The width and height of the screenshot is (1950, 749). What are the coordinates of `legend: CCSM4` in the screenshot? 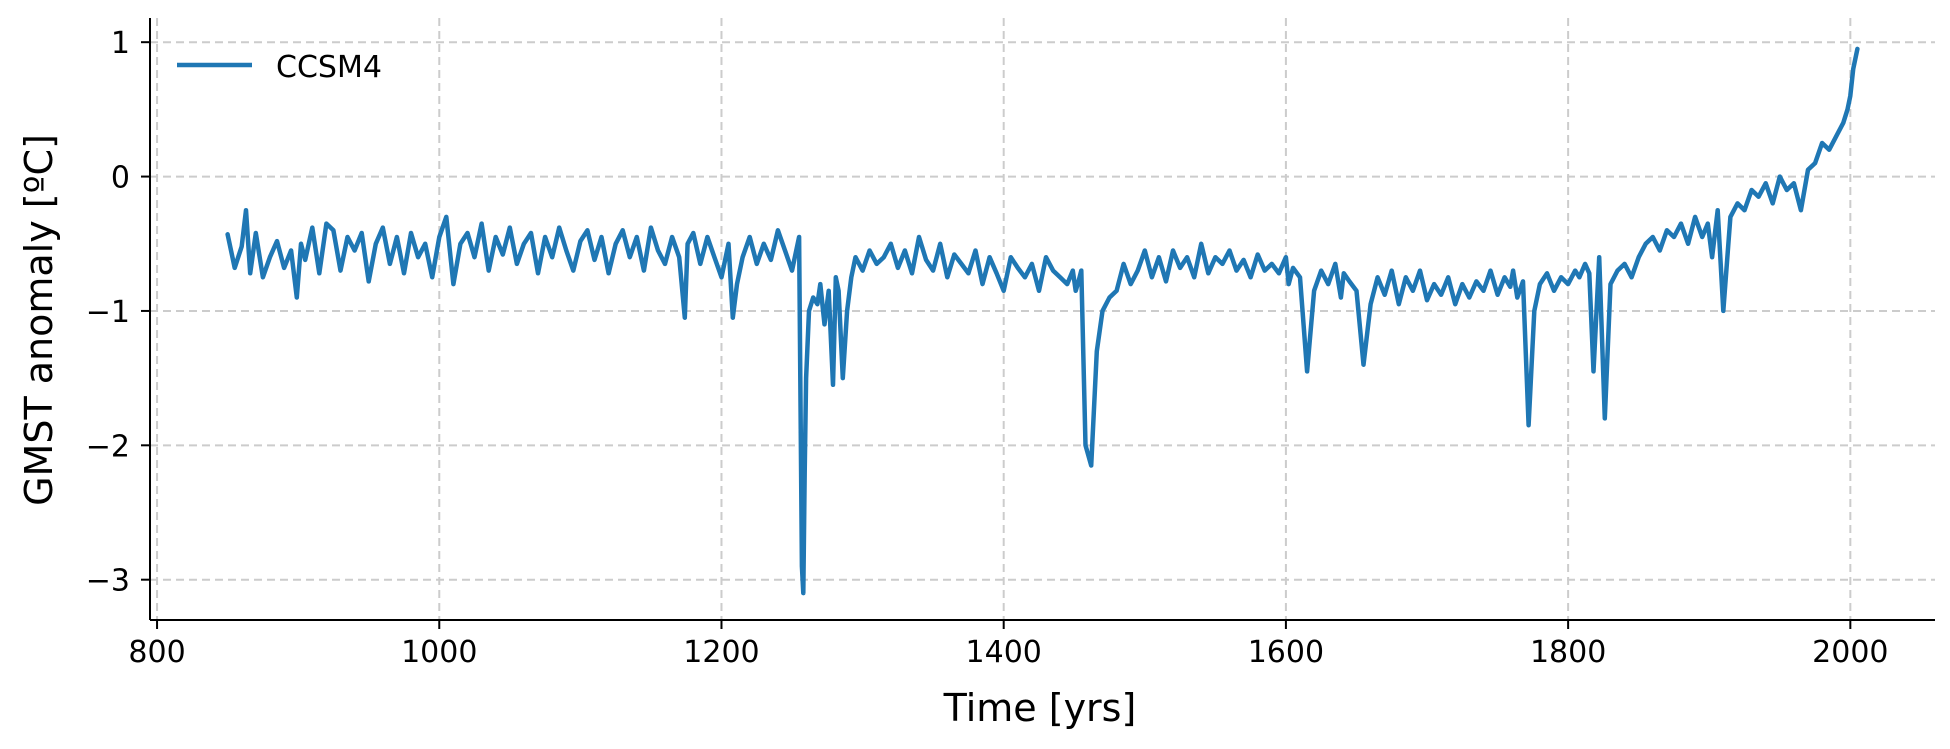 It's located at (279, 67).